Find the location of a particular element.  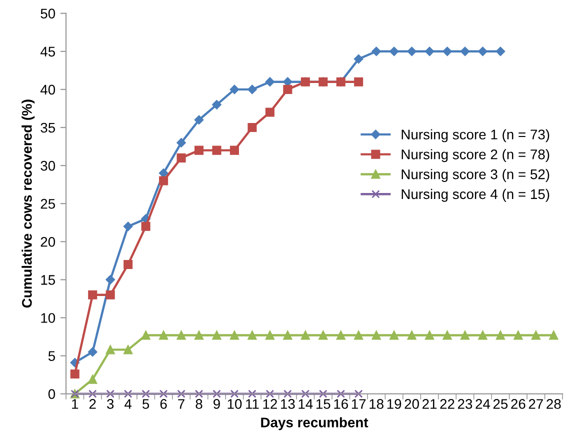

x-tick-label: 18 is located at coordinates (377, 404).